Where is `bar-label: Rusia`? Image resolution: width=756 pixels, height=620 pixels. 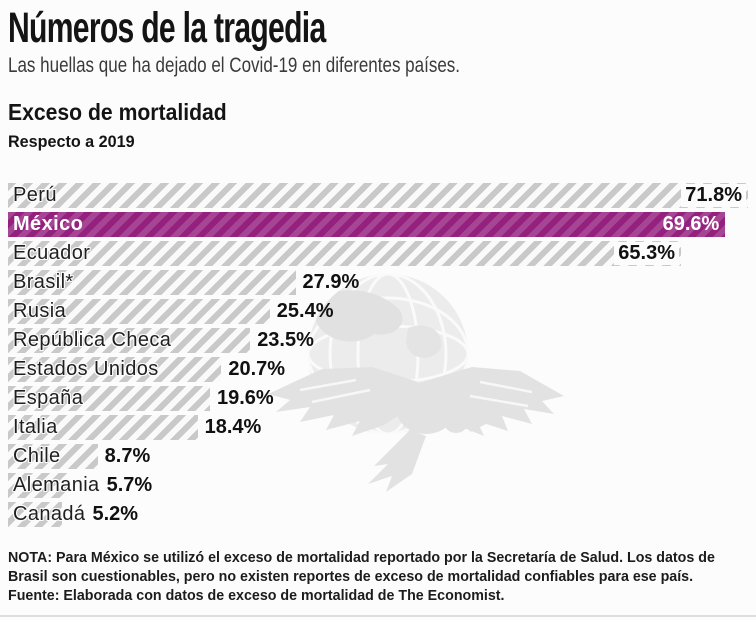
bar-label: Rusia is located at coordinates (40, 311).